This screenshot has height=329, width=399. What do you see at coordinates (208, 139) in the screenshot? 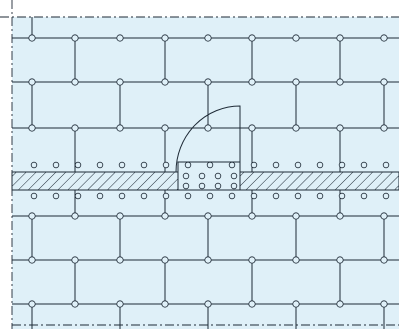
I see `door-swing` at bounding box center [208, 139].